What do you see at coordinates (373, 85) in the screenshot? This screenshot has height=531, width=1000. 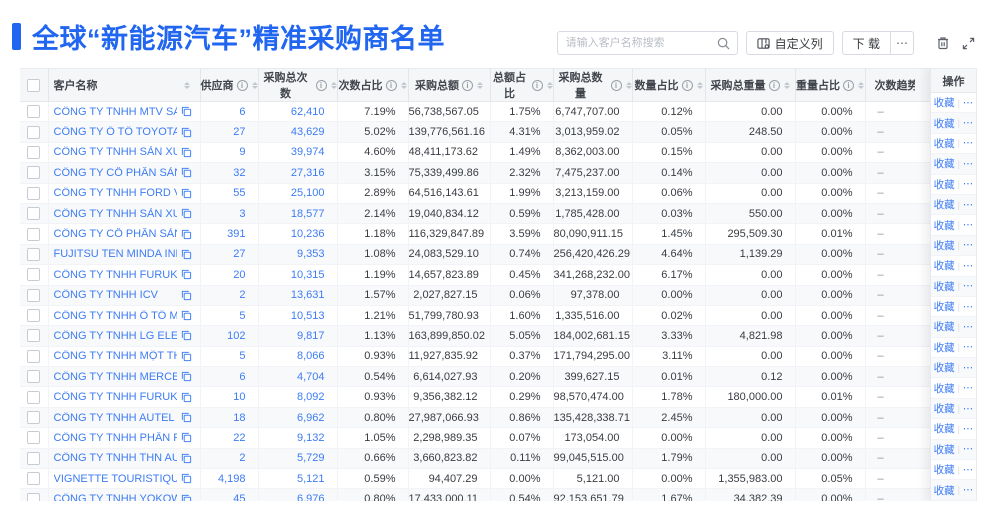 I see `column-header: 次数占比 i` at bounding box center [373, 85].